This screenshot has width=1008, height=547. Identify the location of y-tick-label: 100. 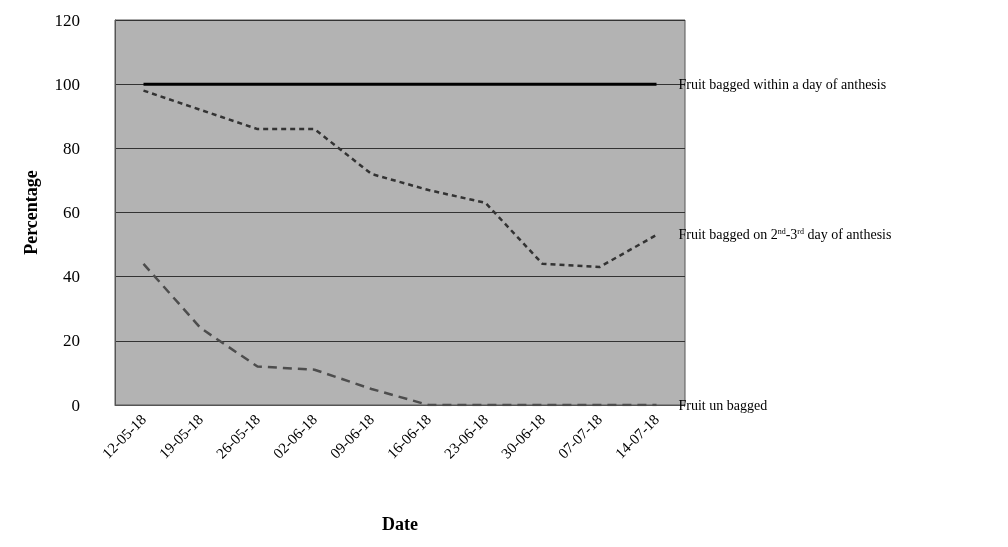
(67, 84).